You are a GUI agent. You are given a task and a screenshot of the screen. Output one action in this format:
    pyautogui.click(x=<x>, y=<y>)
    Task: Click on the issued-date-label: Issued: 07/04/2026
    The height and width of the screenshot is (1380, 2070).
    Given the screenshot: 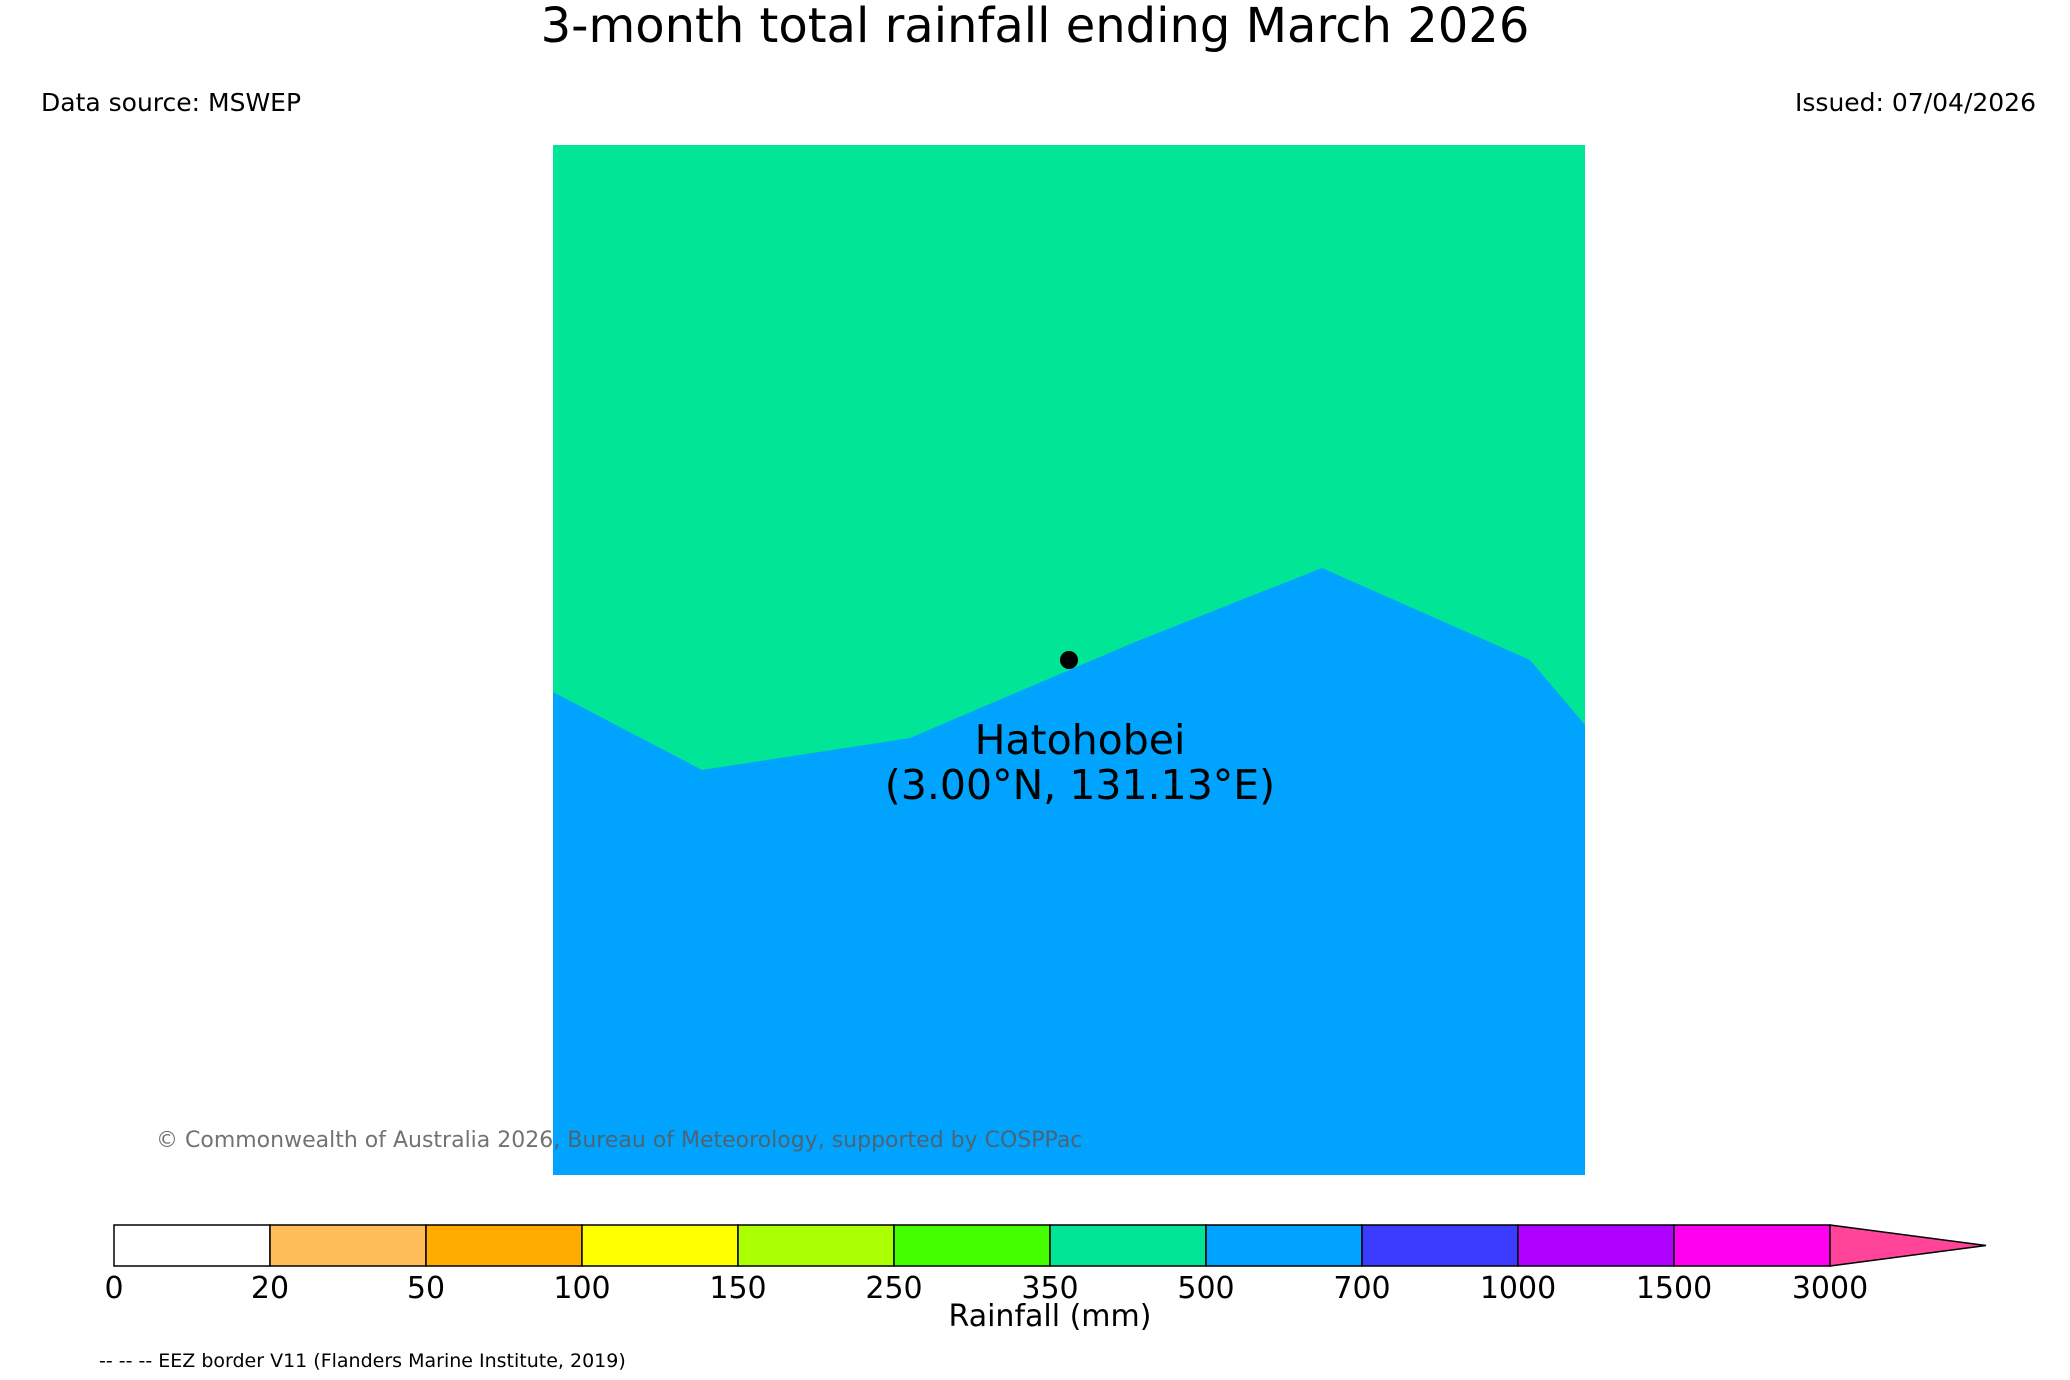 What is the action you would take?
    pyautogui.click(x=1915, y=102)
    